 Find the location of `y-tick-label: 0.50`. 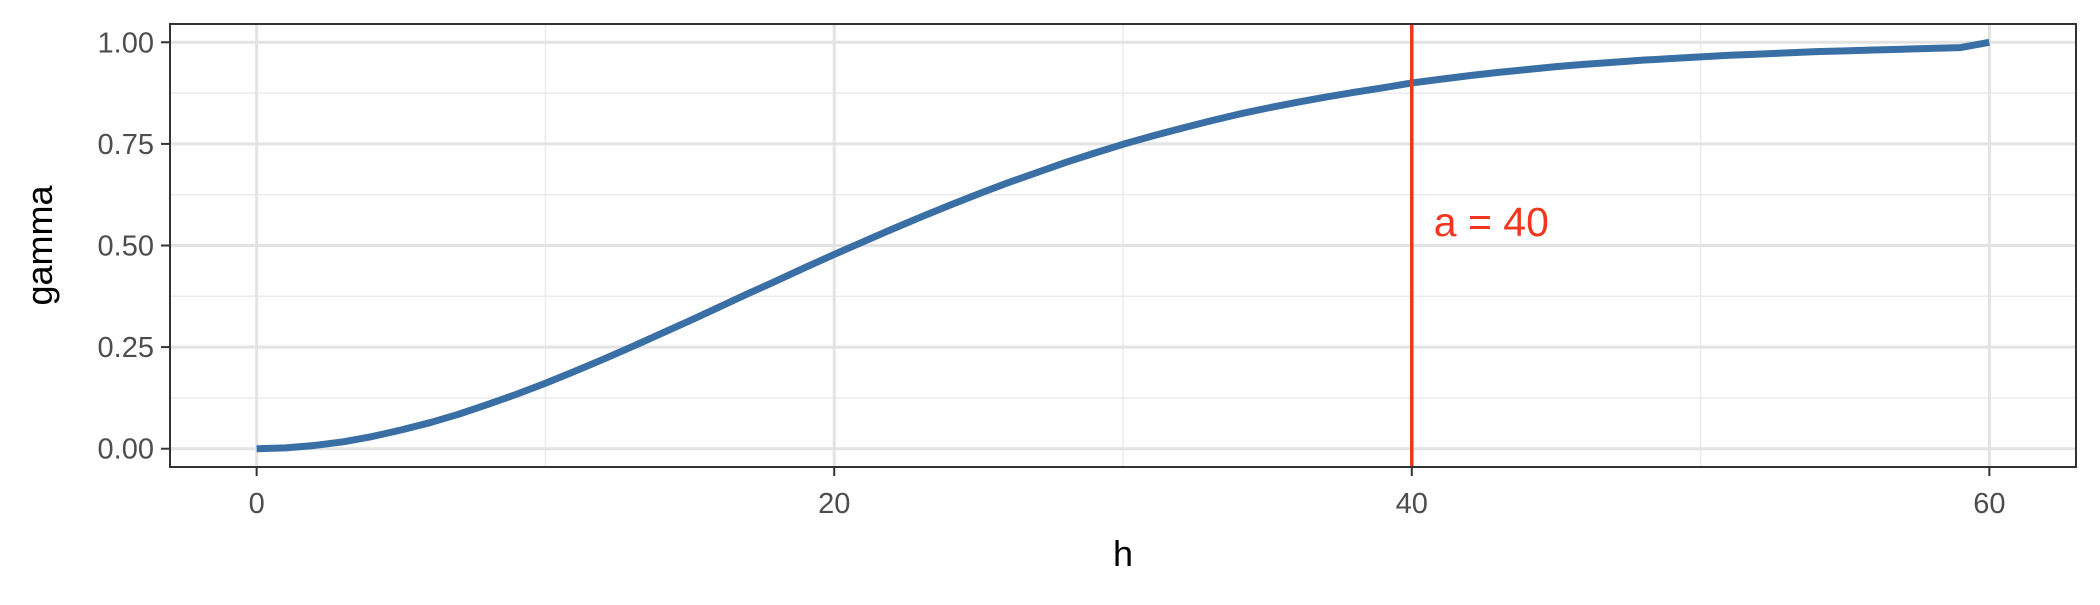

y-tick-label: 0.50 is located at coordinates (126, 247).